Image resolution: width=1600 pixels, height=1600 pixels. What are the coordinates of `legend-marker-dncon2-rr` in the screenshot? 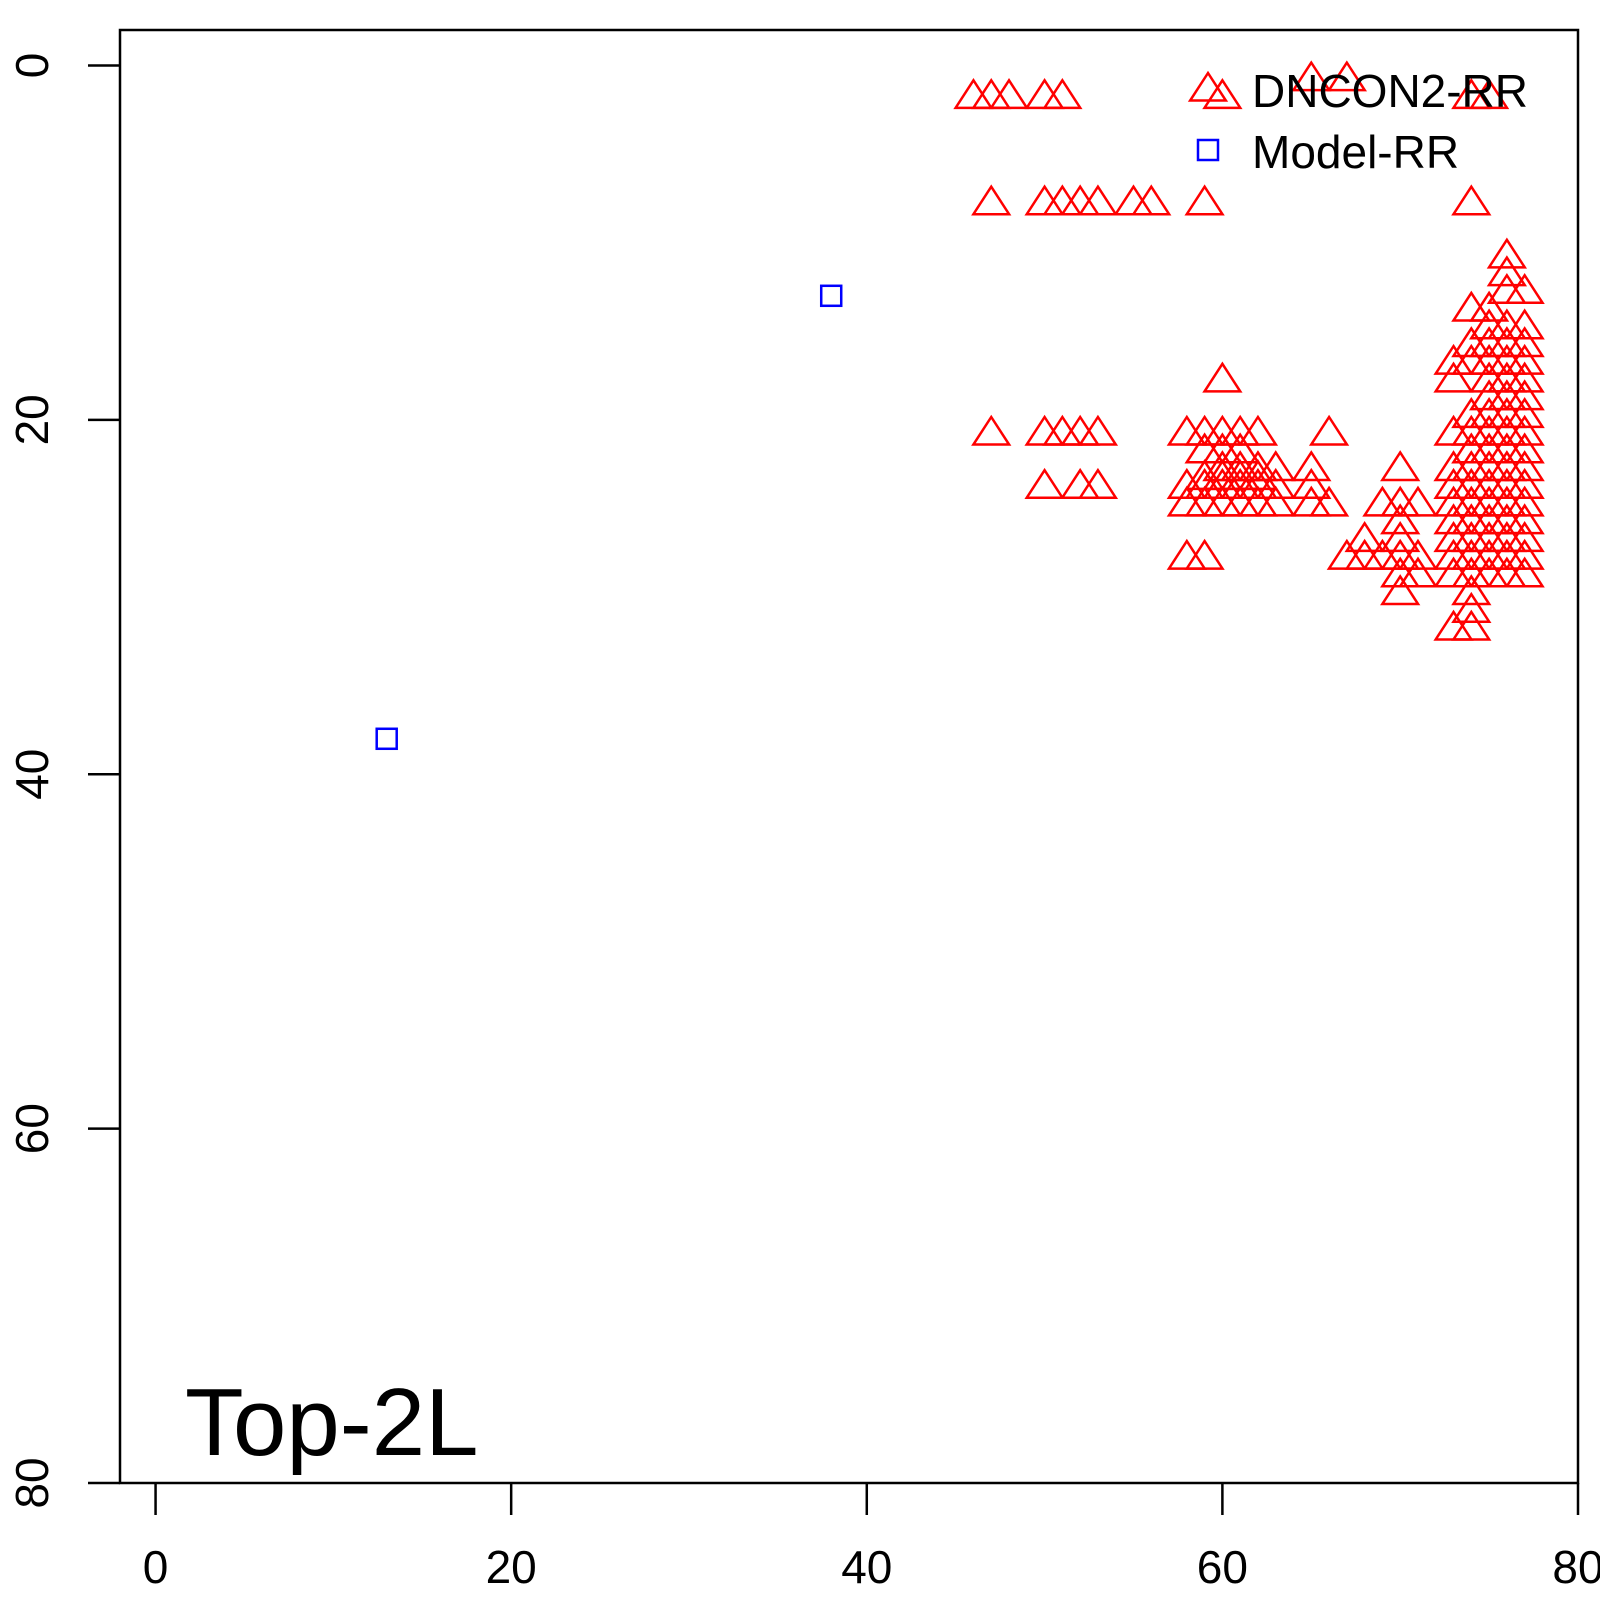 It's located at (1208, 86).